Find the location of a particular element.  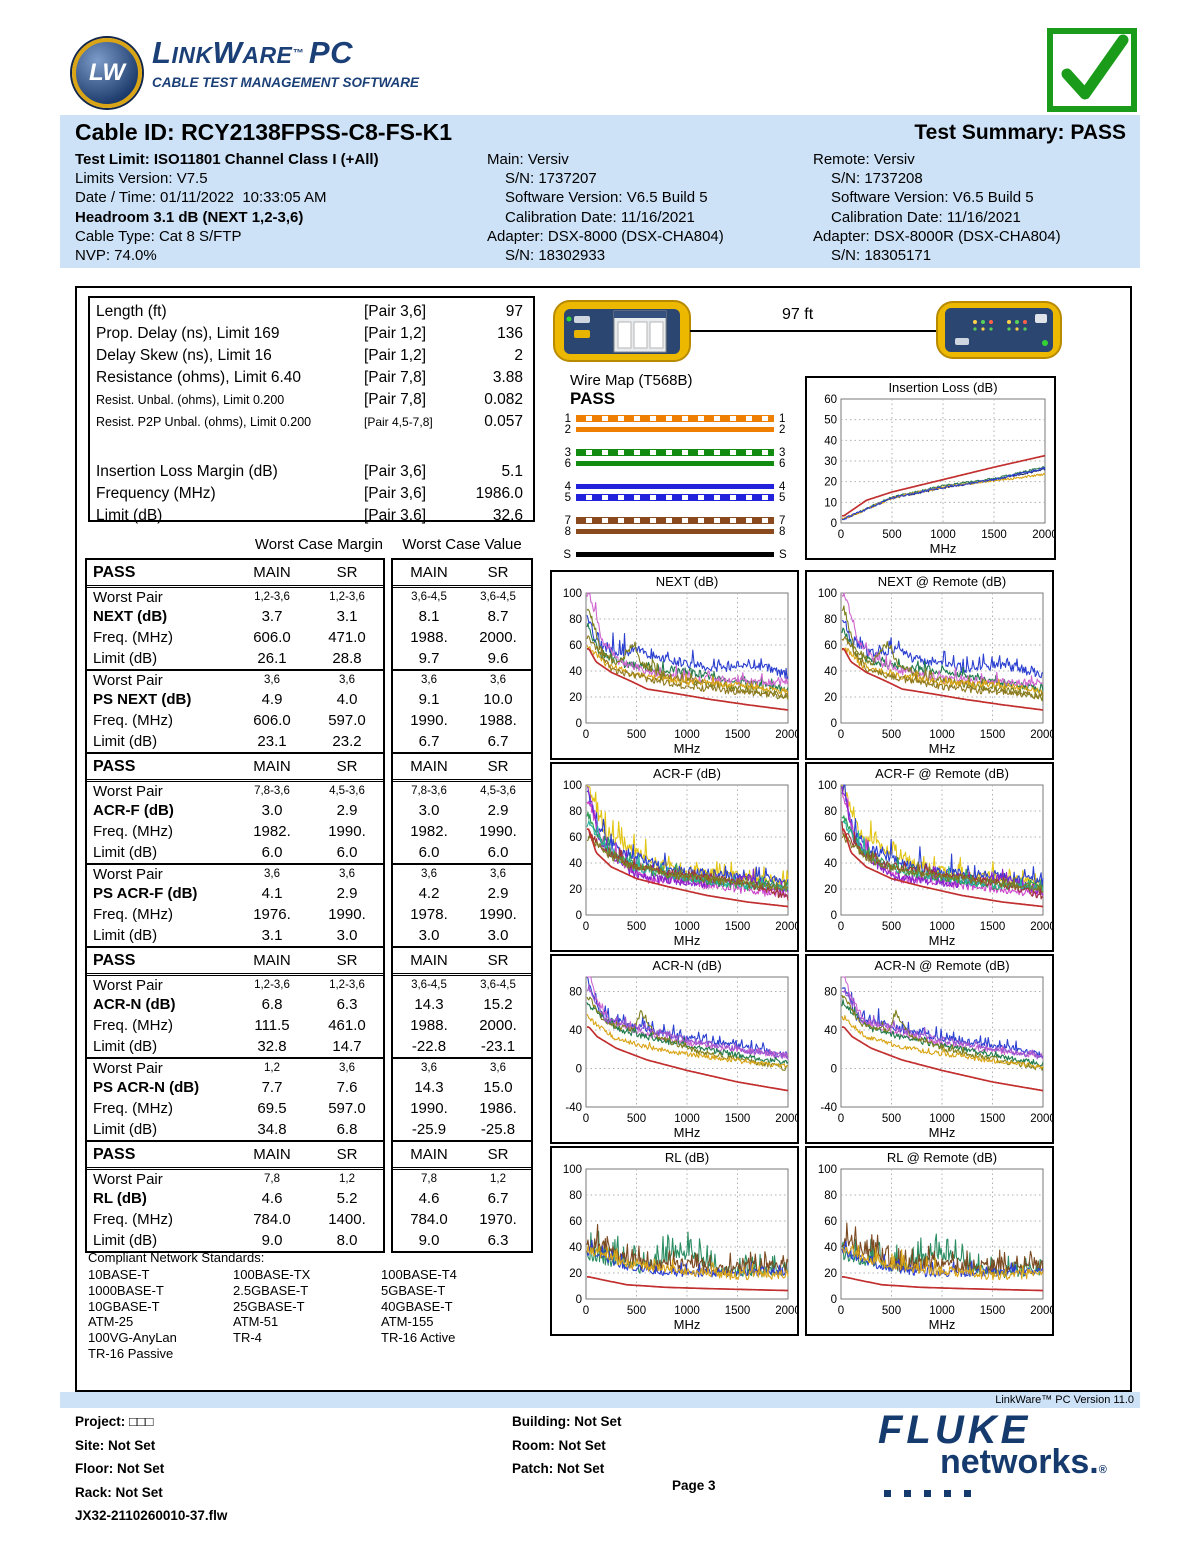

freq-row: Freq. (MHz) 784.0 1400. is located at coordinates (235, 1219).